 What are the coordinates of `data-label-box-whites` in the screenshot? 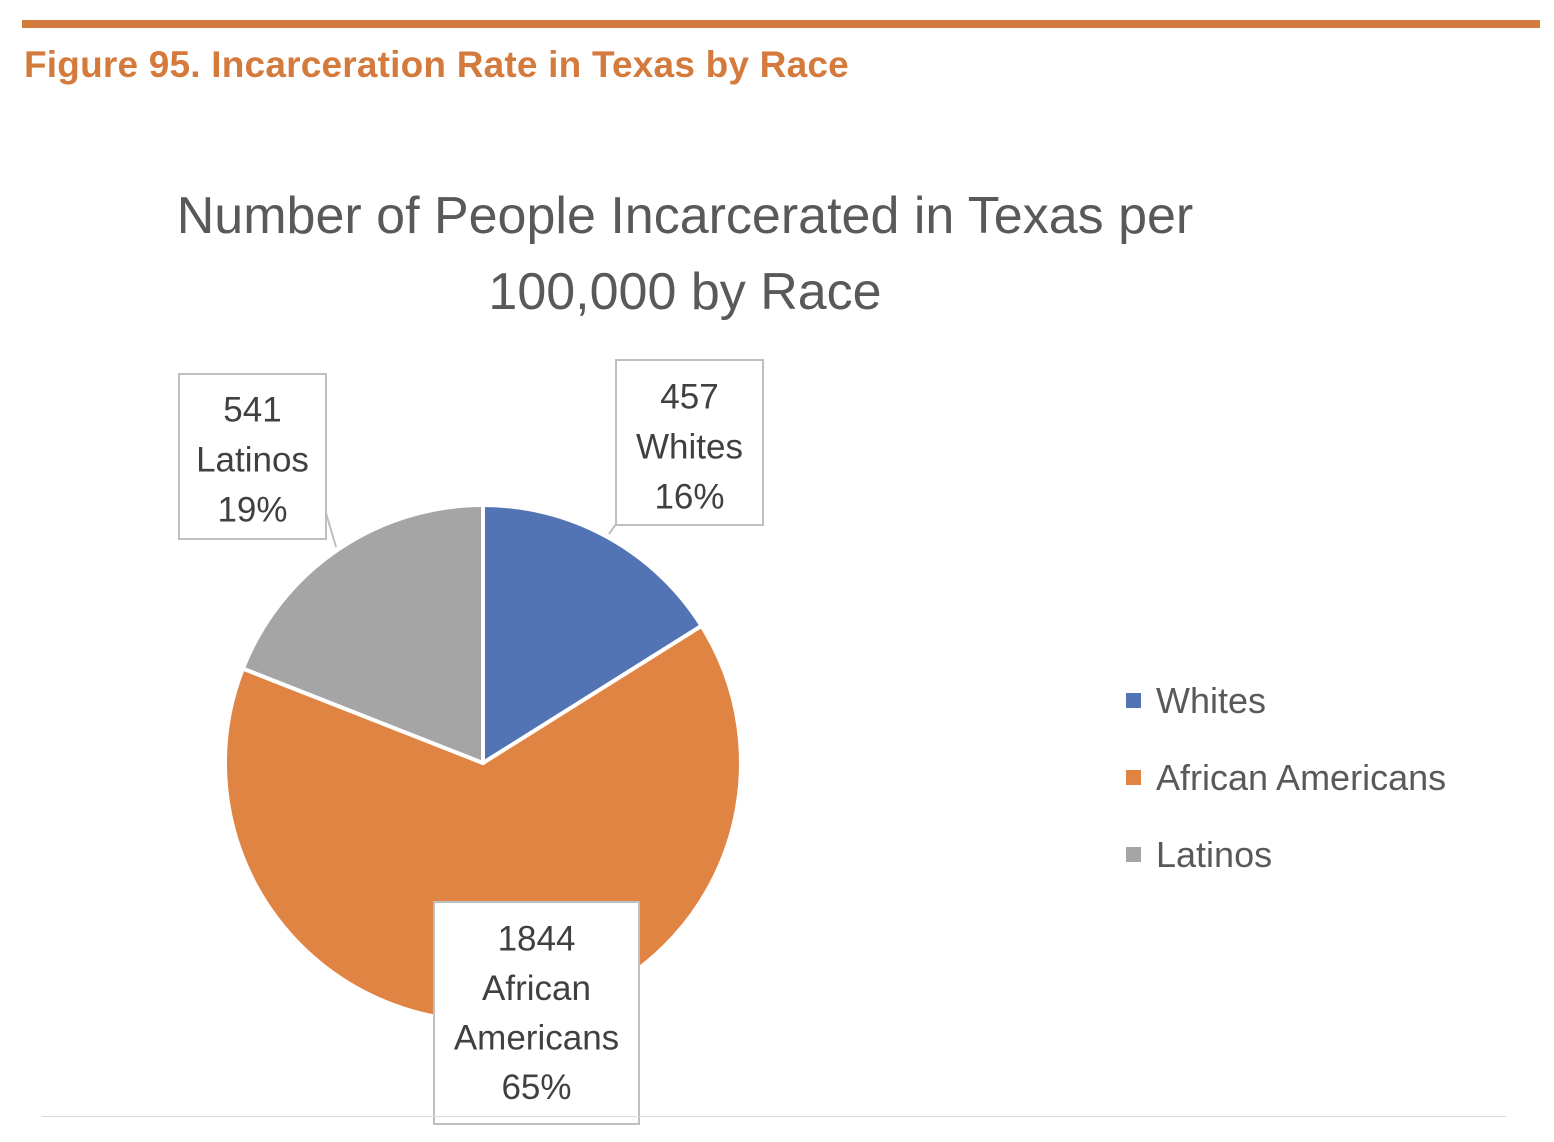 It's located at (689, 442).